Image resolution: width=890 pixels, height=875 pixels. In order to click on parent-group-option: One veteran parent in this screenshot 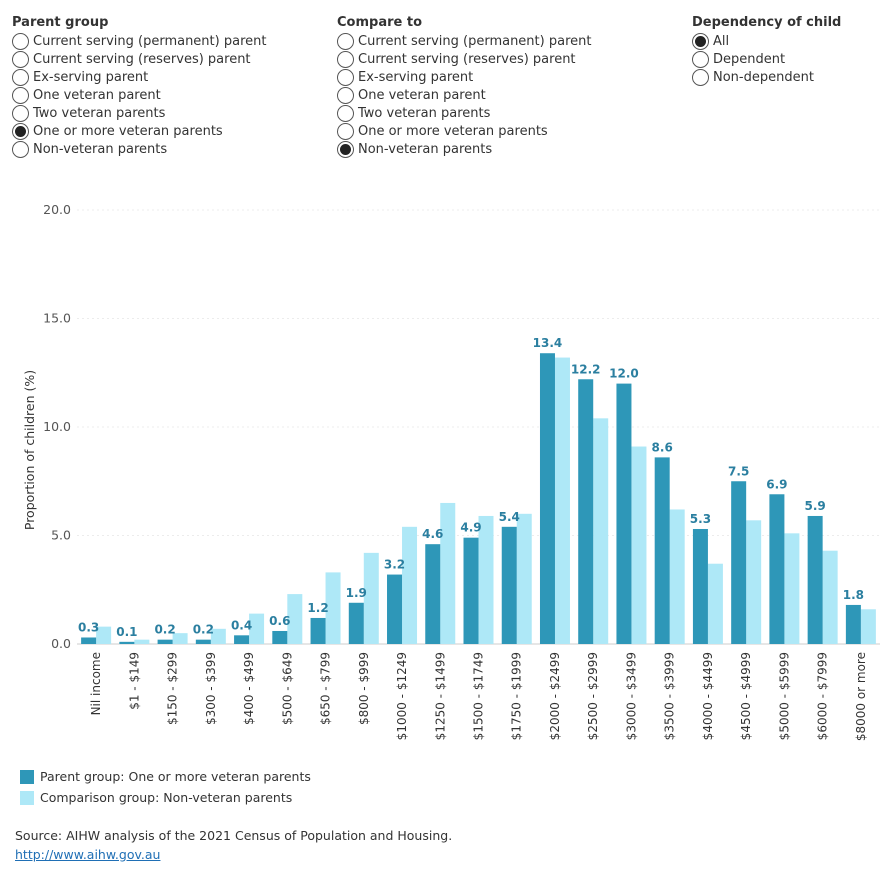, I will do `click(139, 95)`.